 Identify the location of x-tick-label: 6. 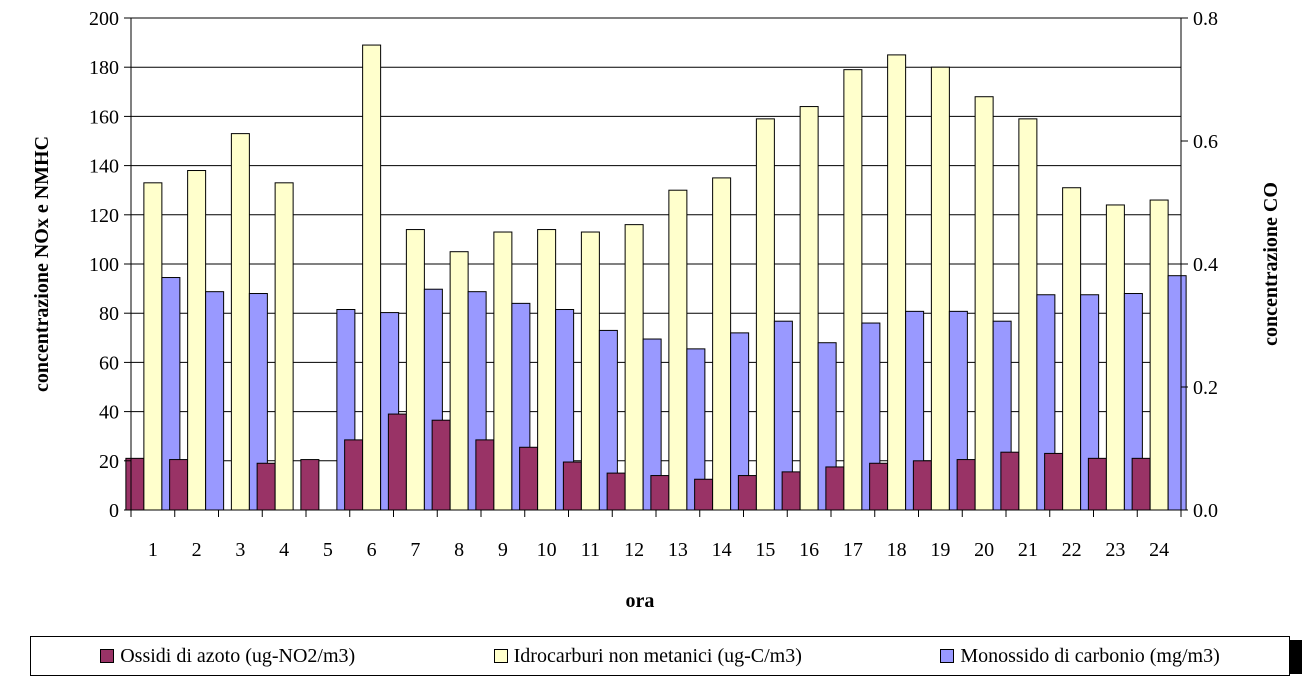
(372, 550).